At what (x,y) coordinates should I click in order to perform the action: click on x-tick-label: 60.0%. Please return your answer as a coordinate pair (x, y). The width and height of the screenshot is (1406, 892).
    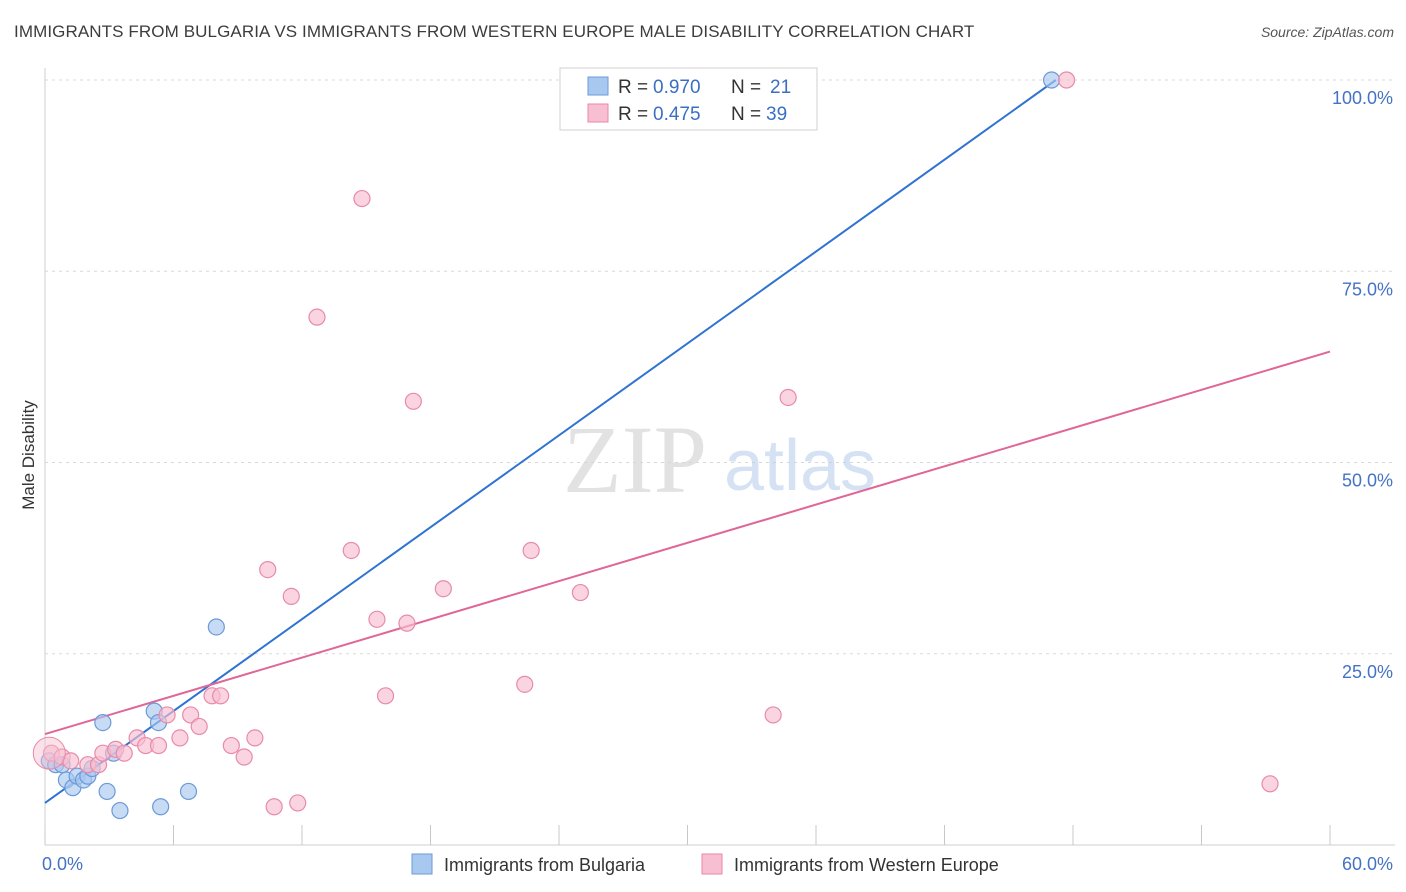
    Looking at the image, I should click on (1367, 864).